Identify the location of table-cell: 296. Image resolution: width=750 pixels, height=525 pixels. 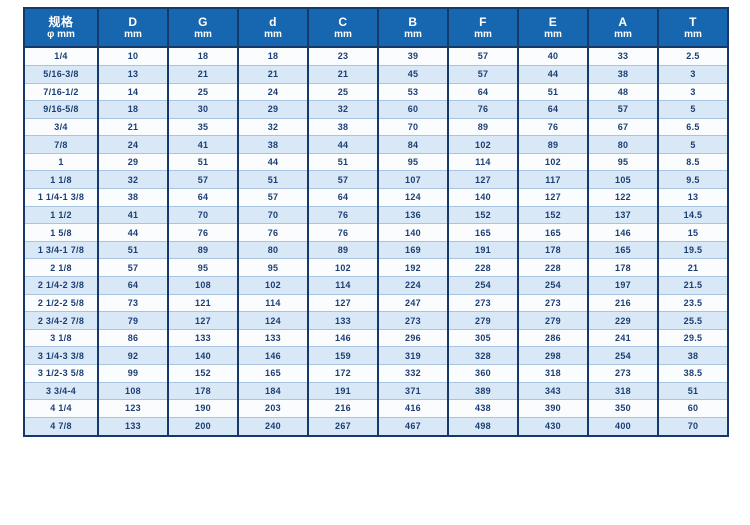
(413, 337).